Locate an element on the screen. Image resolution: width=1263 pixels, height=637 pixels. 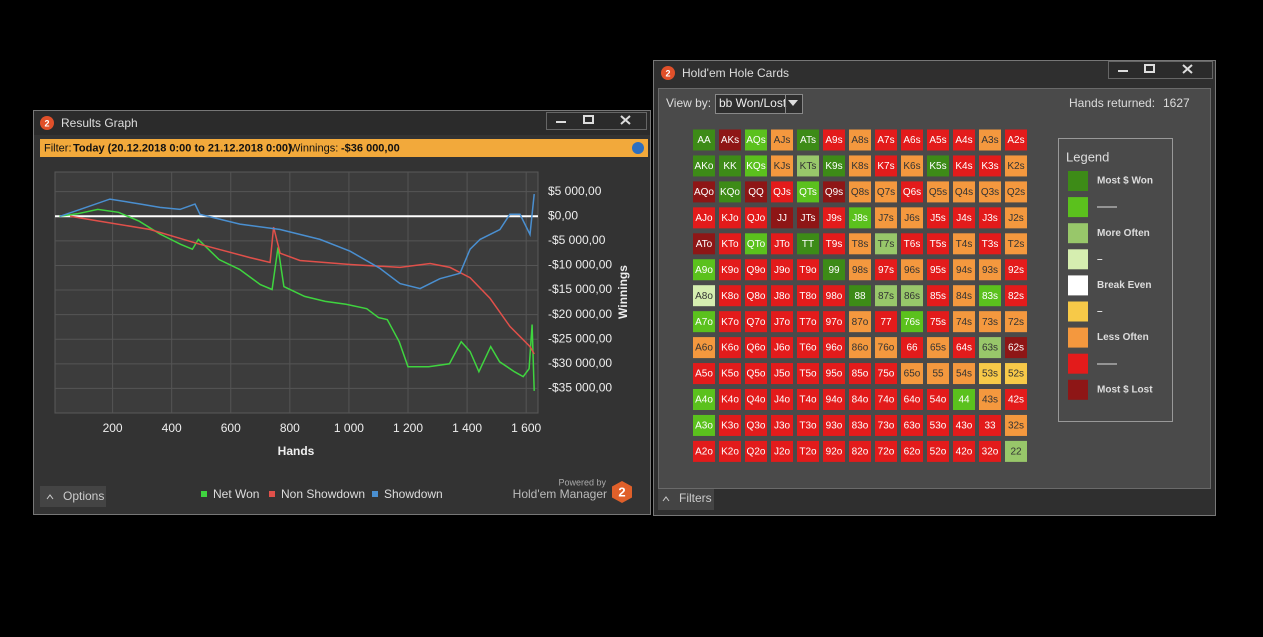
card-label: K3s is located at coordinates (989, 166).